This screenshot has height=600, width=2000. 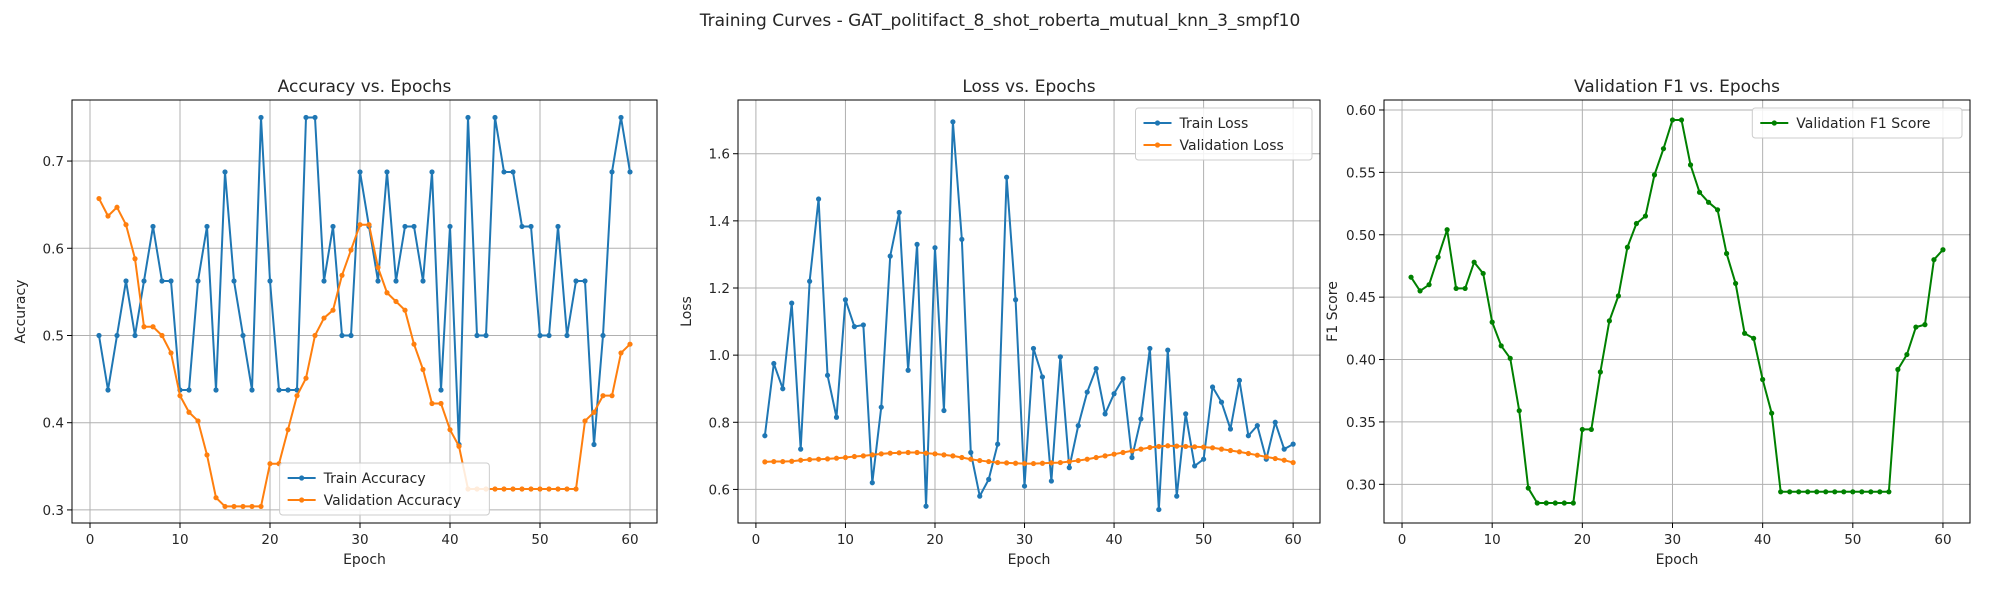 I want to click on accuracy-title: Accuracy vs. Epochs, so click(x=365, y=87).